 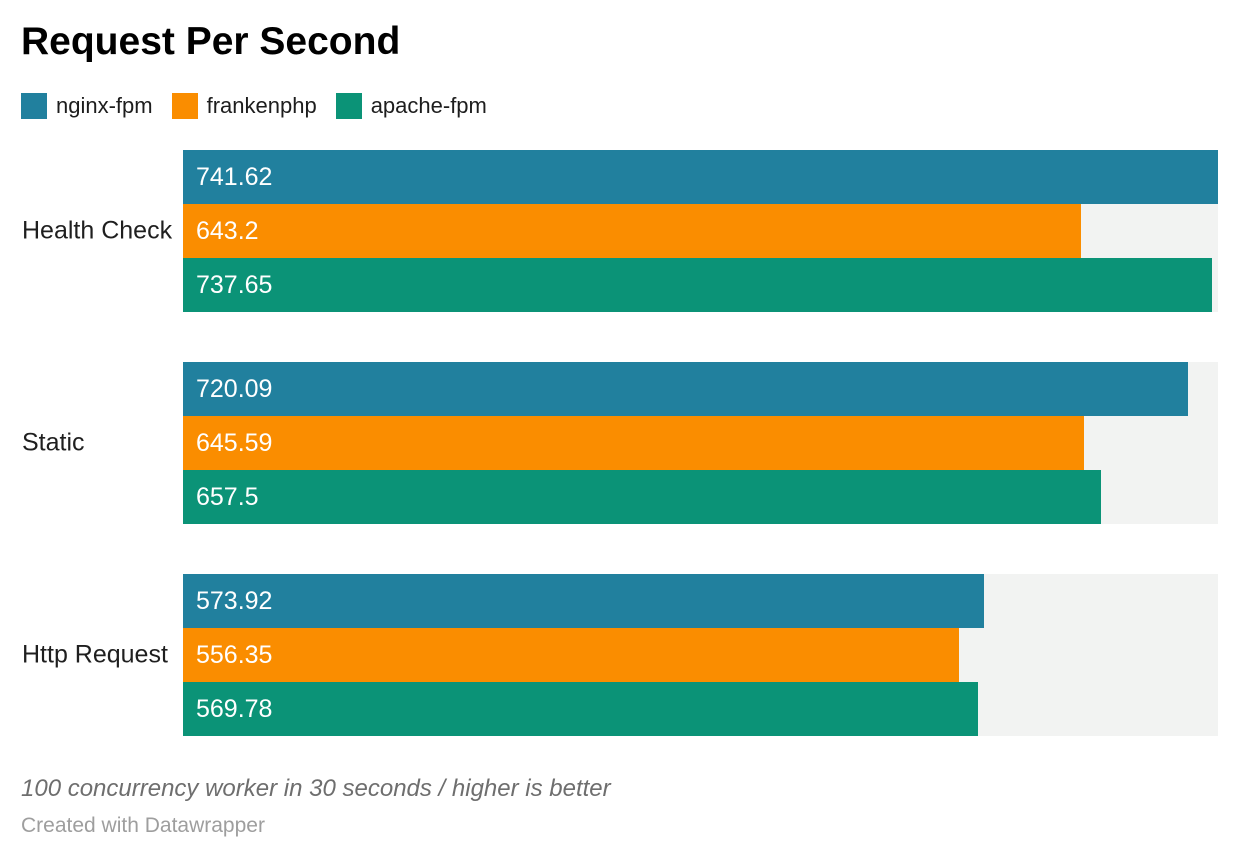 I want to click on bar-value-label: 556.35, so click(x=234, y=654).